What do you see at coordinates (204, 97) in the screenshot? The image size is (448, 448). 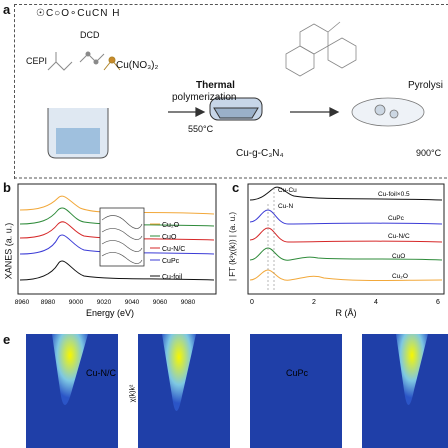 I see `thermal-line2: polymerization` at bounding box center [204, 97].